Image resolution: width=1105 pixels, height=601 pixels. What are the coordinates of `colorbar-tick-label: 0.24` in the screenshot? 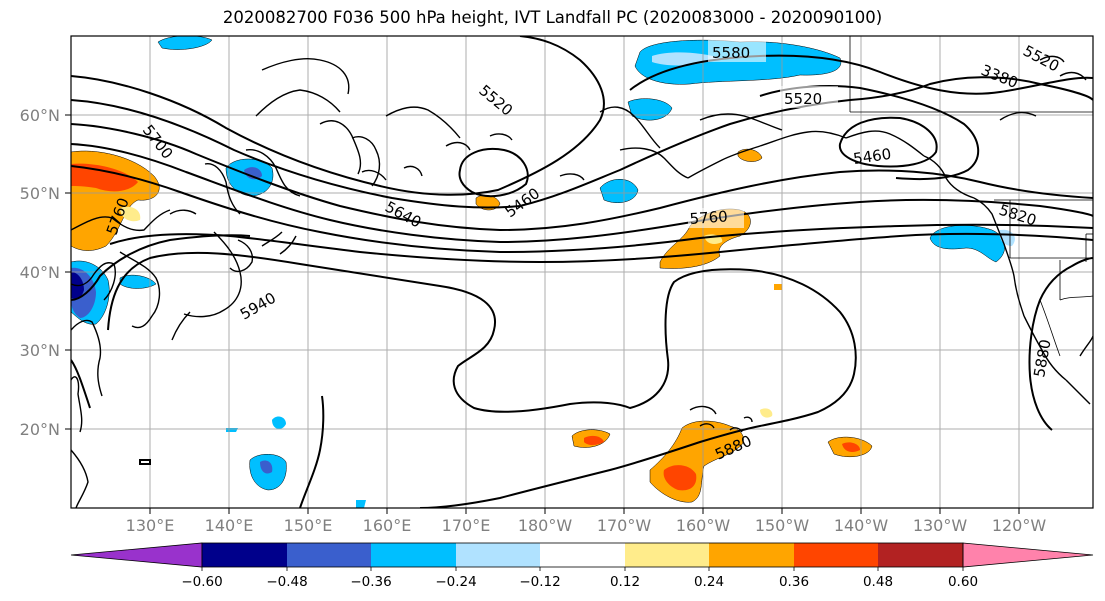 It's located at (709, 582).